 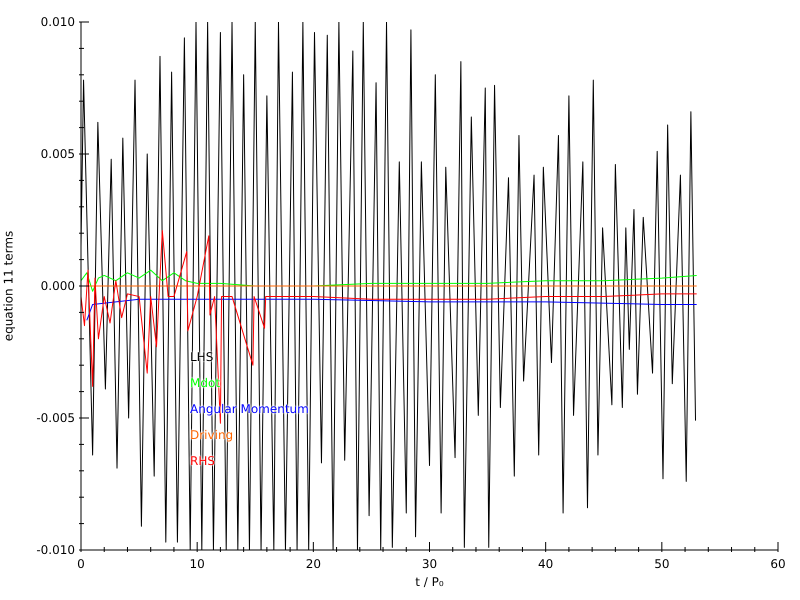 What do you see at coordinates (430, 564) in the screenshot?
I see `x-tick-label: 30` at bounding box center [430, 564].